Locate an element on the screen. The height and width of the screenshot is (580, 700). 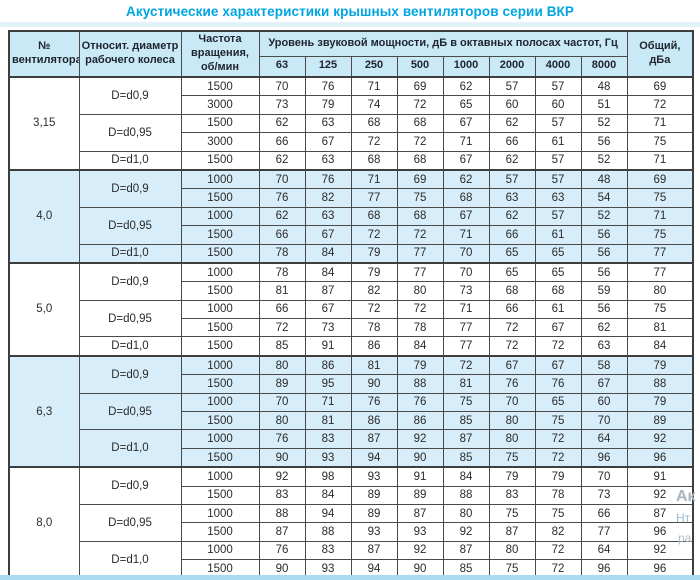
level-cell-8000hz: 51 is located at coordinates (604, 105).